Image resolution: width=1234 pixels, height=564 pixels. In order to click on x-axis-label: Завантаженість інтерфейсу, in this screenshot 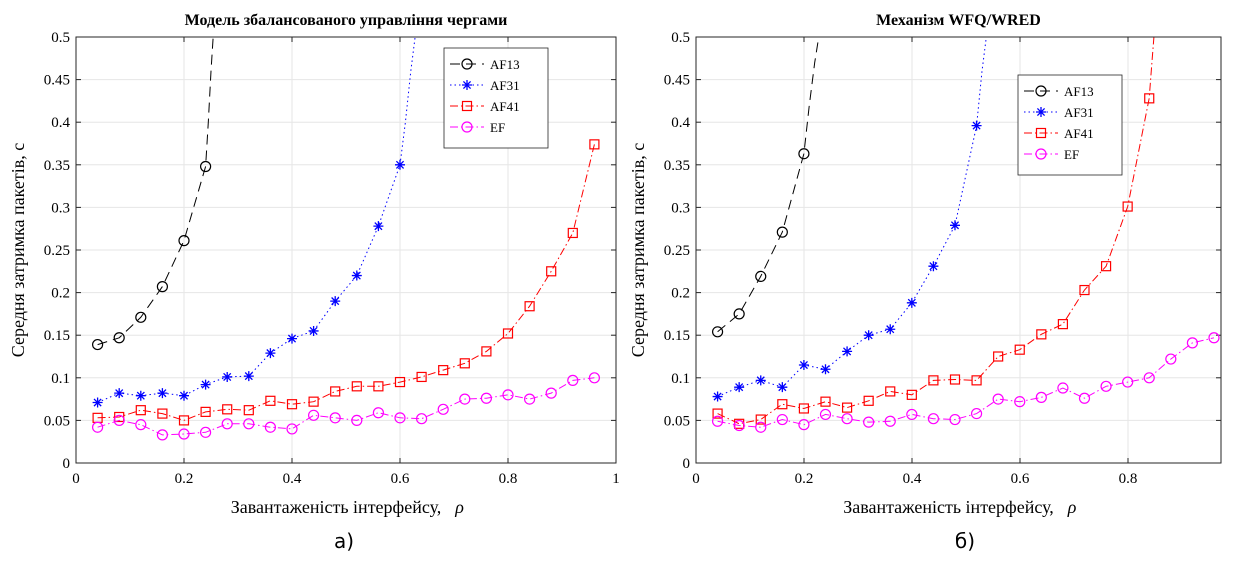, I will do `click(336, 507)`.